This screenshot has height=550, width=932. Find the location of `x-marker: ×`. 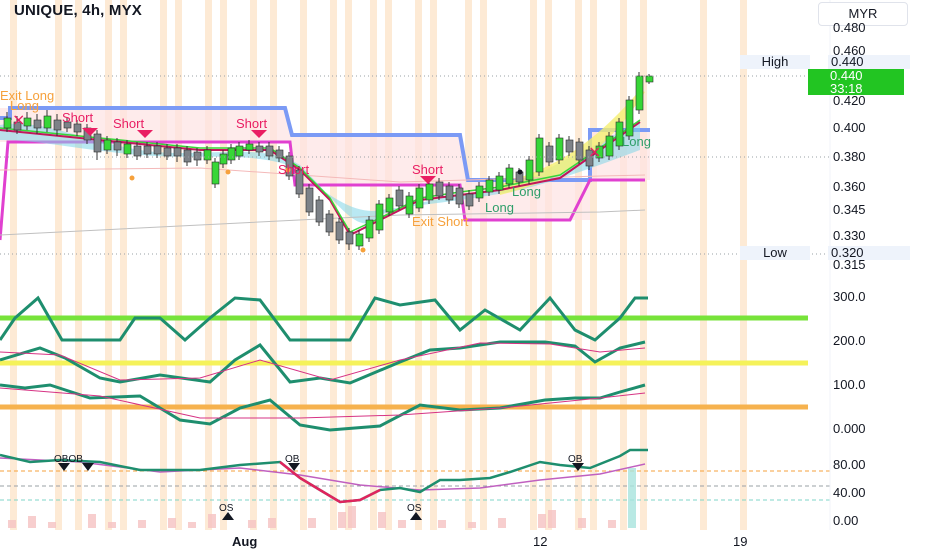

x-marker: × is located at coordinates (594, 151).